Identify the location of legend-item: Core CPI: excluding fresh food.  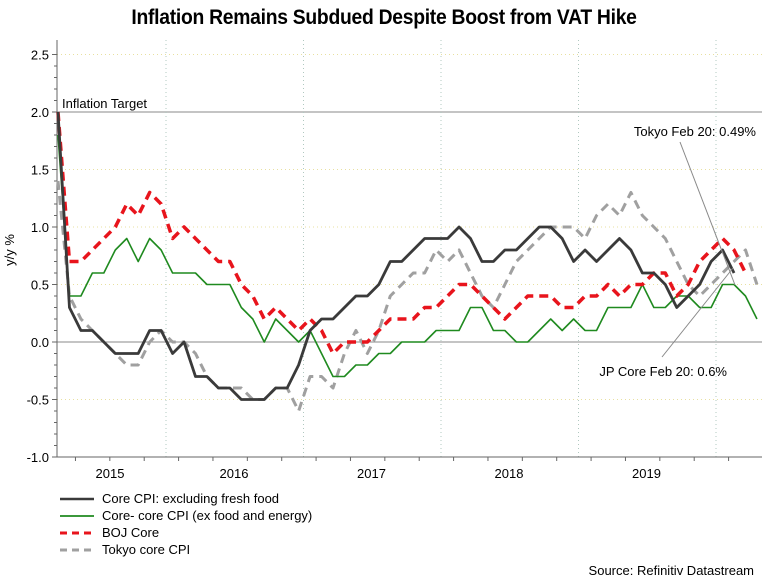
(186, 498).